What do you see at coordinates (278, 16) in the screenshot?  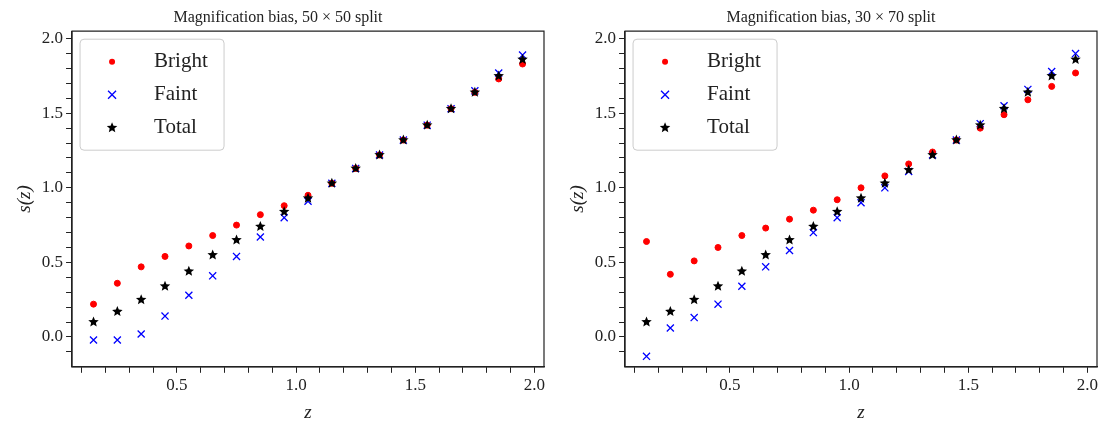 I see `chart-title: Magnification bias, 50 × 50 split` at bounding box center [278, 16].